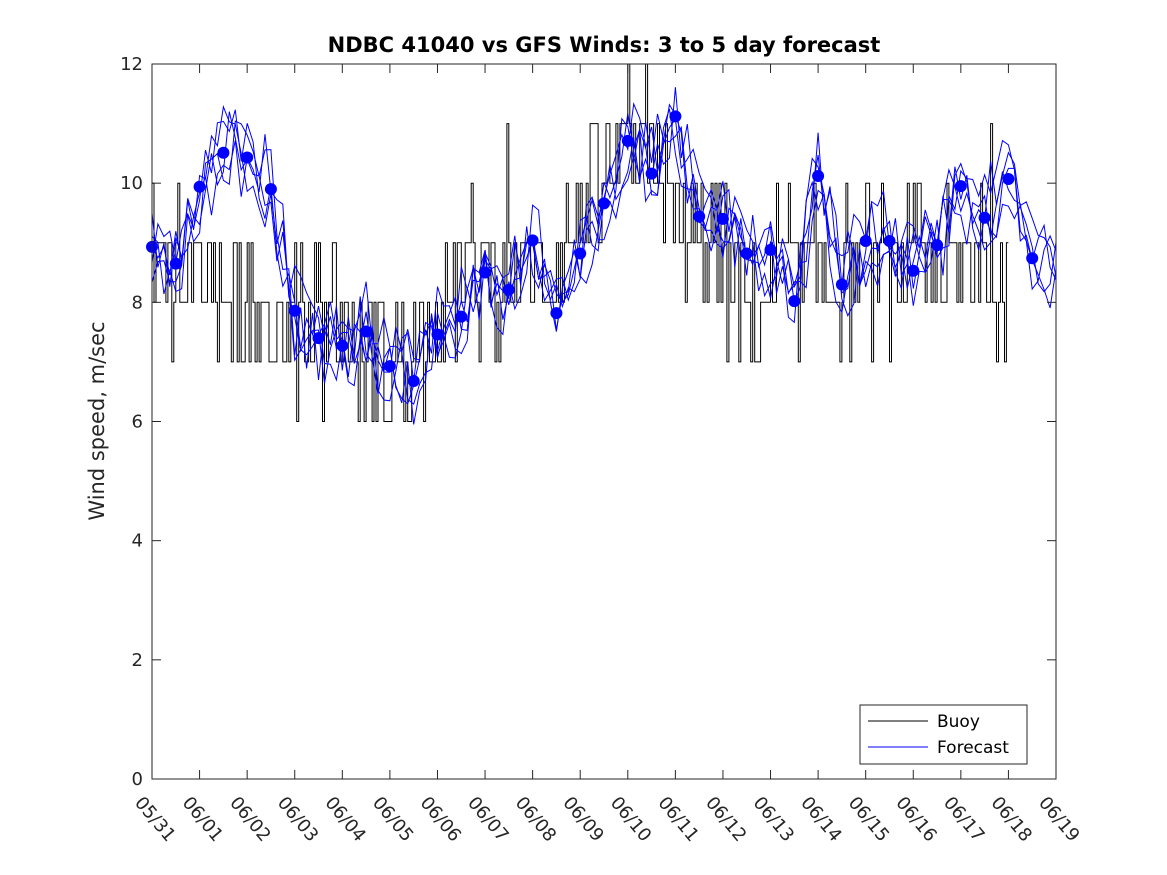 The image size is (1167, 875). I want to click on y-tick-label: 2, so click(137, 660).